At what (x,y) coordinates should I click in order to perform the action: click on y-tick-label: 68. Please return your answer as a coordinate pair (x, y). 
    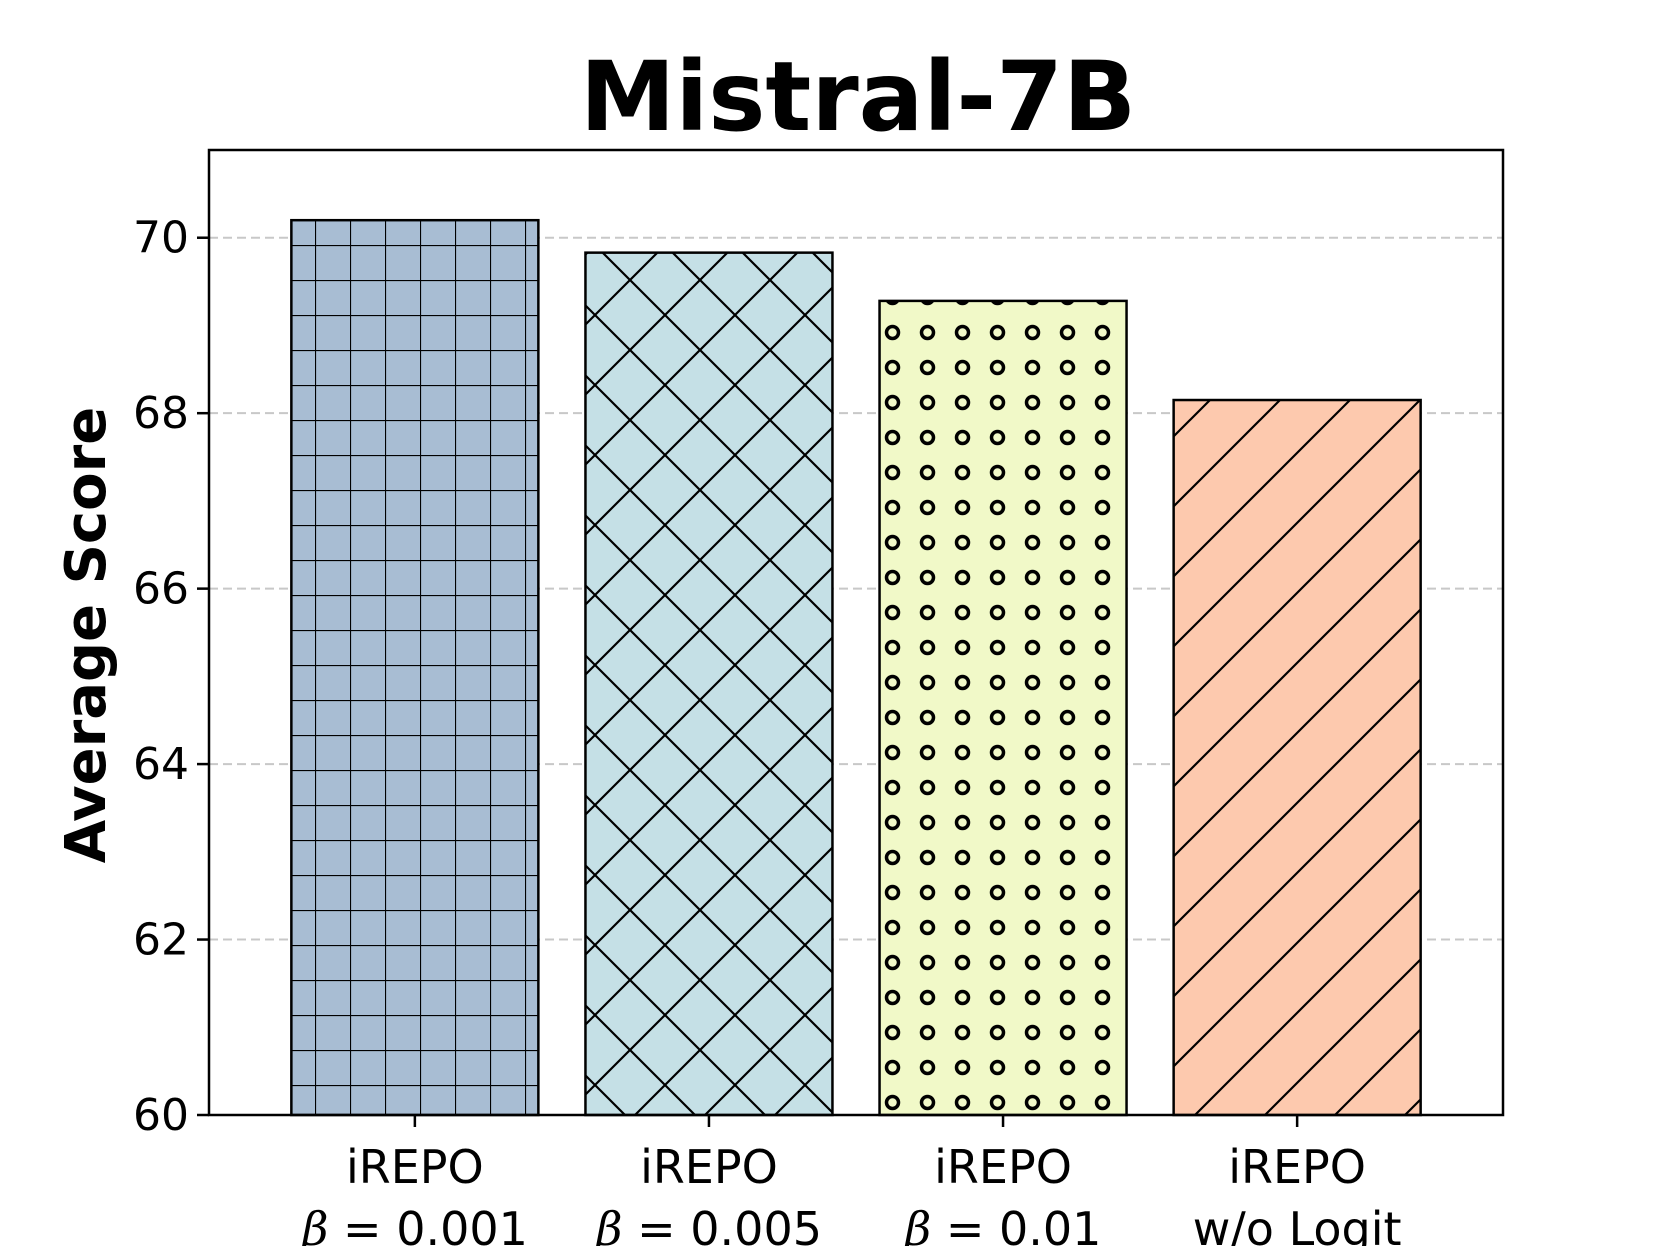
    Looking at the image, I should click on (161, 413).